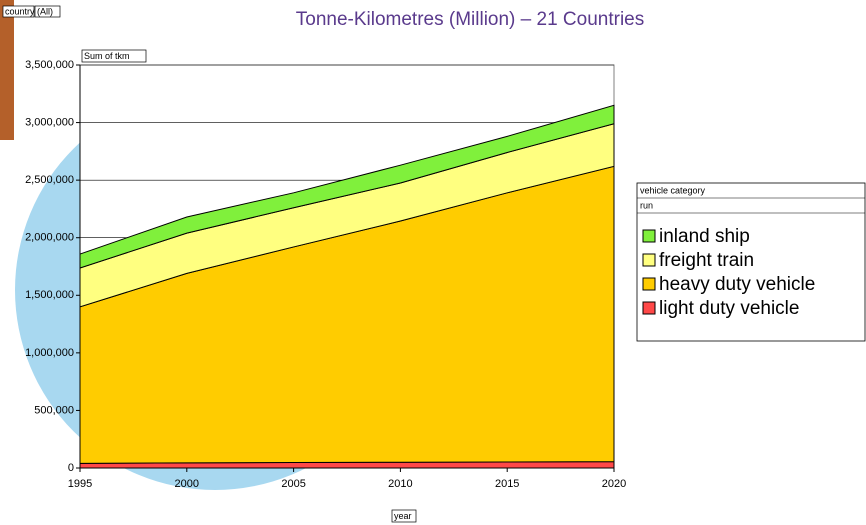 The height and width of the screenshot is (525, 866). Describe the element at coordinates (49, 180) in the screenshot. I see `y-tick-label: 2,500,000` at that location.